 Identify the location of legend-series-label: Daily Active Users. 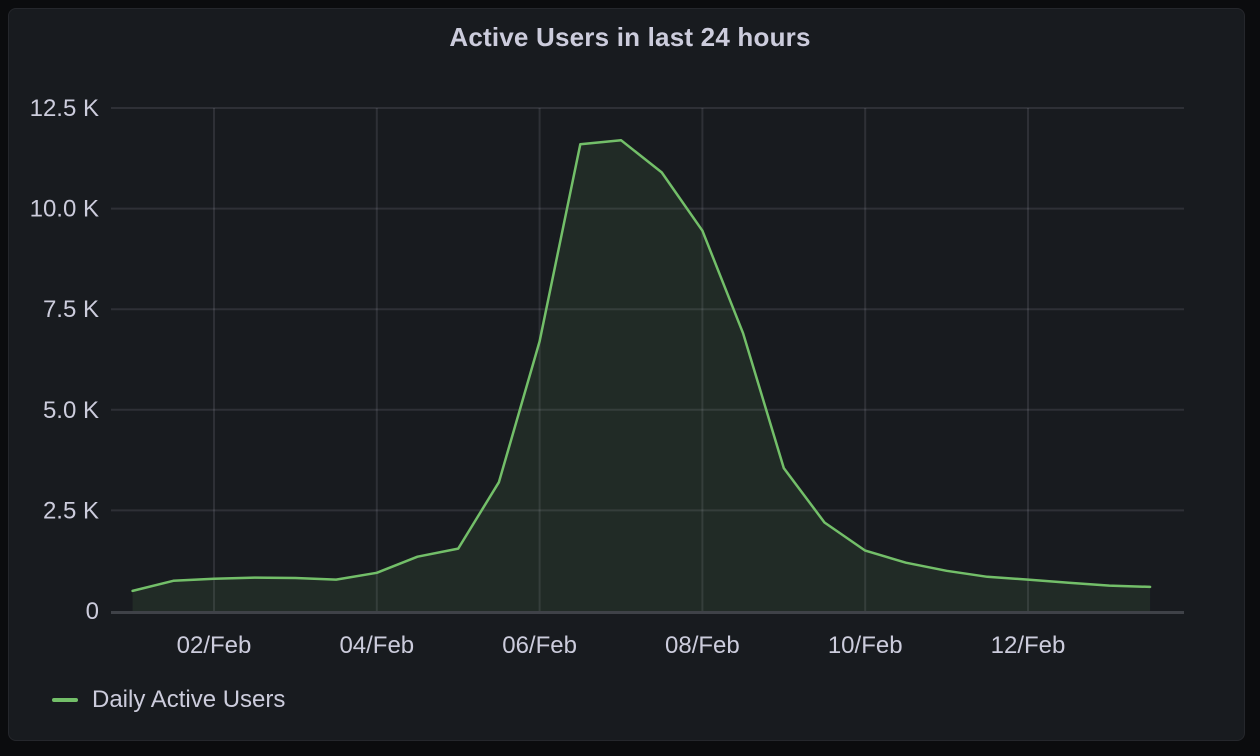
(189, 699).